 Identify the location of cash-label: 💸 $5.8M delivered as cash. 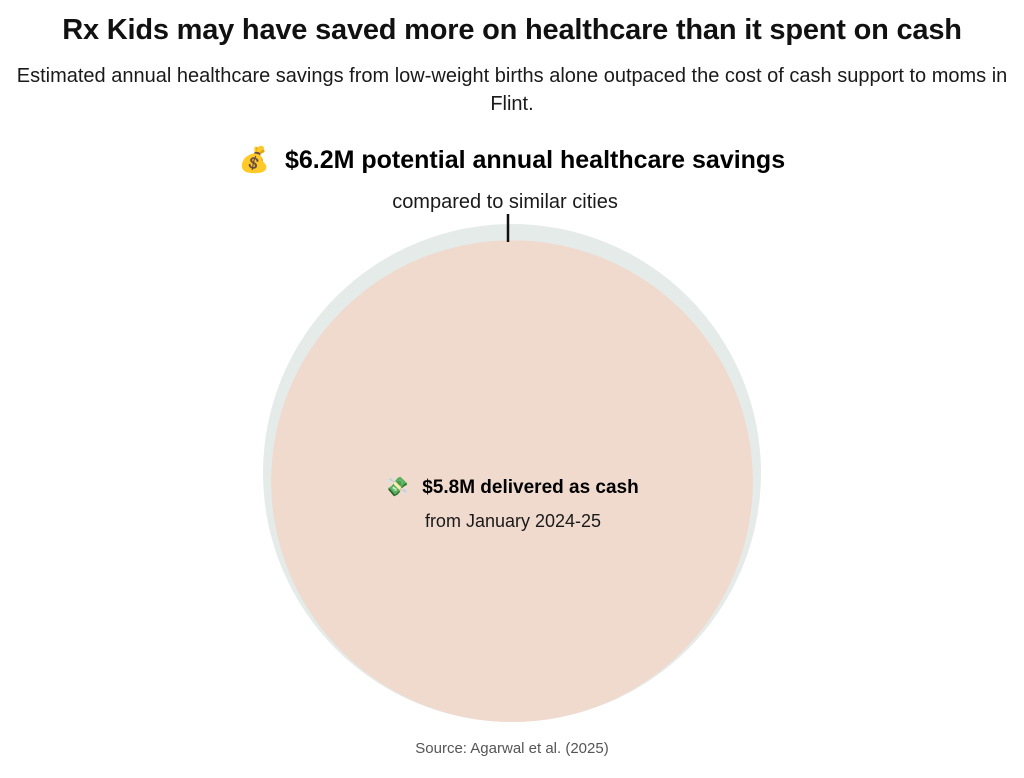
(511, 487).